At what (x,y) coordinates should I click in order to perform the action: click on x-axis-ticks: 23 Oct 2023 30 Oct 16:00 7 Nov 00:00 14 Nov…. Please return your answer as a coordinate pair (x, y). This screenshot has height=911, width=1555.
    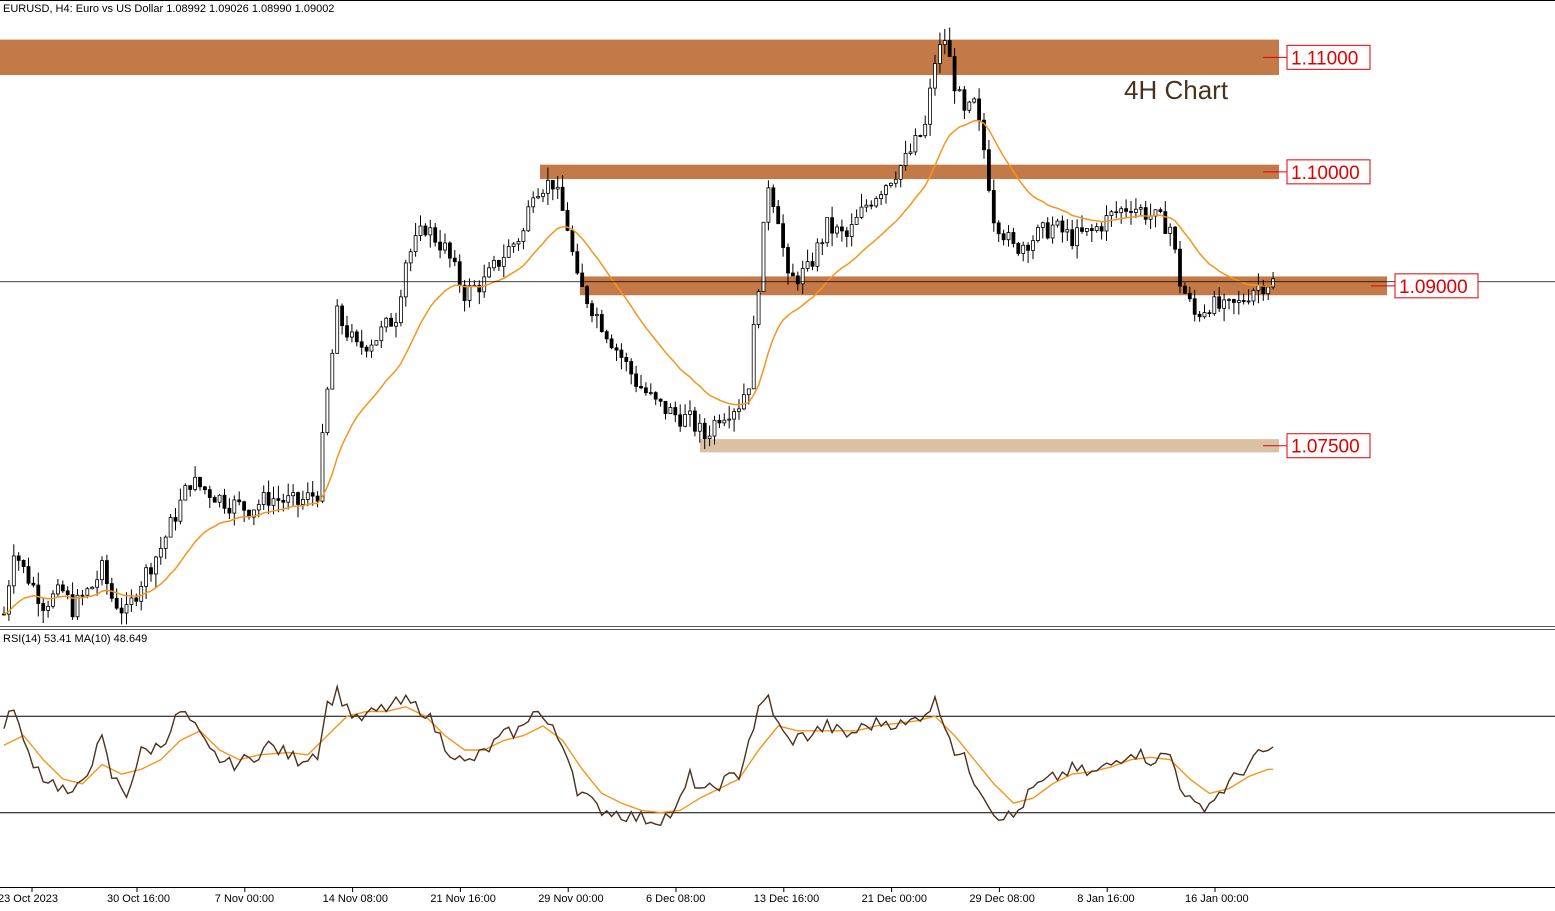
    Looking at the image, I should click on (624, 896).